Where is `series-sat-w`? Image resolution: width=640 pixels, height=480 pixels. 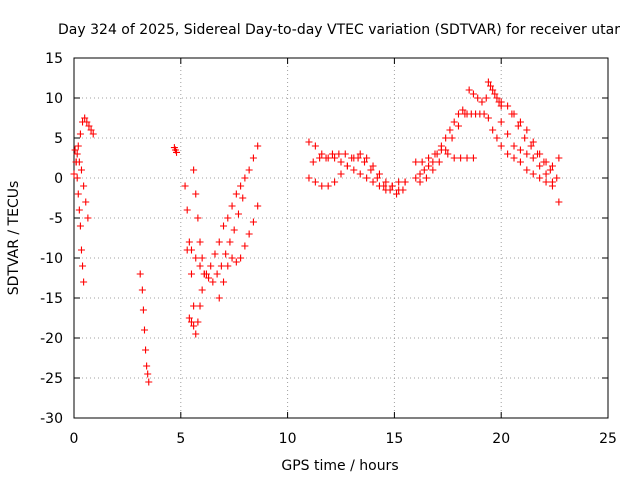
series-sat-w is located at coordinates (534, 146).